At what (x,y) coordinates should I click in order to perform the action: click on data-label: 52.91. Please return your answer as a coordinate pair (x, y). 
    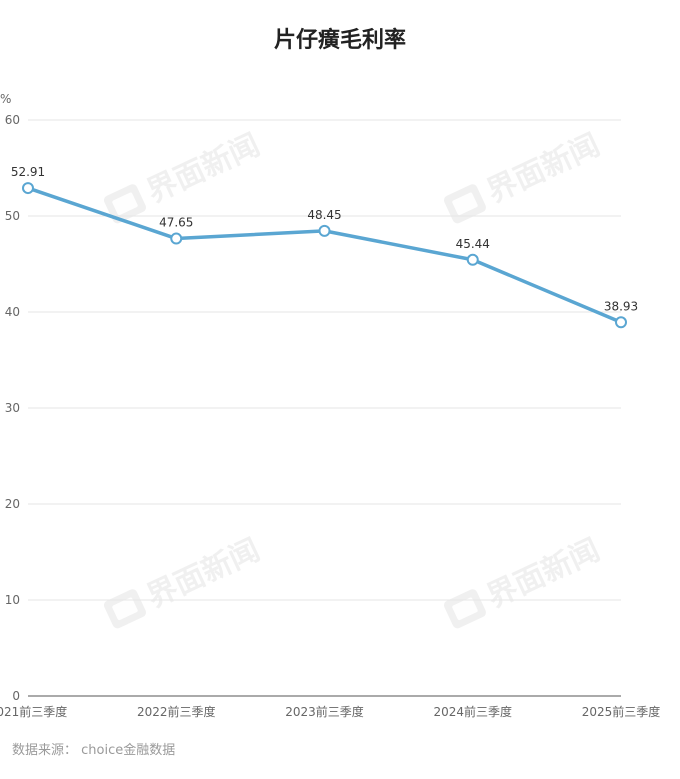
    Looking at the image, I should click on (28, 172).